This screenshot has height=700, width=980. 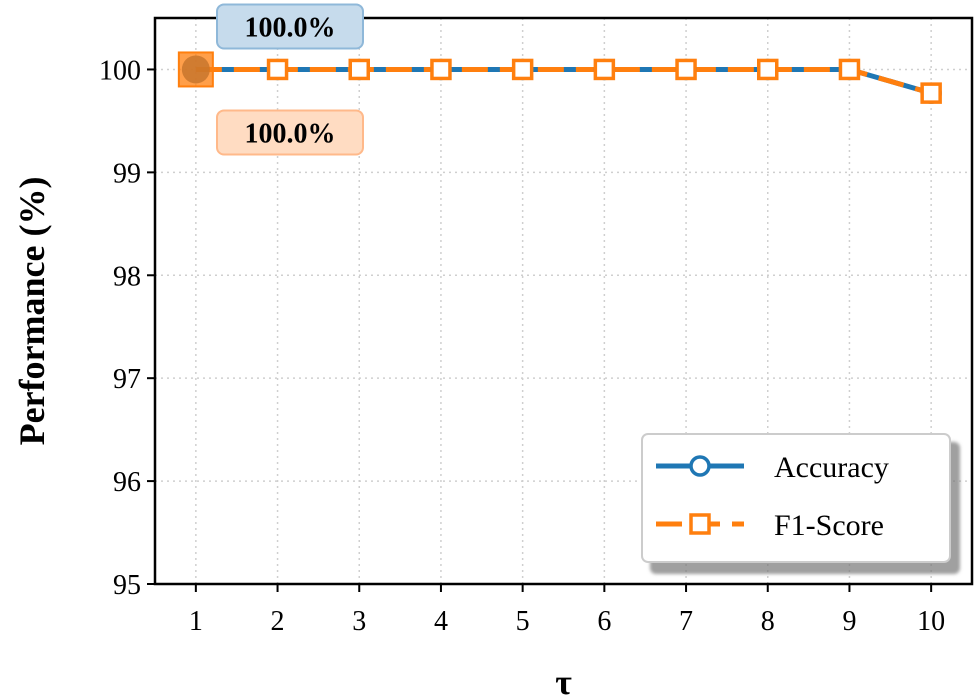 What do you see at coordinates (196, 621) in the screenshot?
I see `x-tick-label: 1` at bounding box center [196, 621].